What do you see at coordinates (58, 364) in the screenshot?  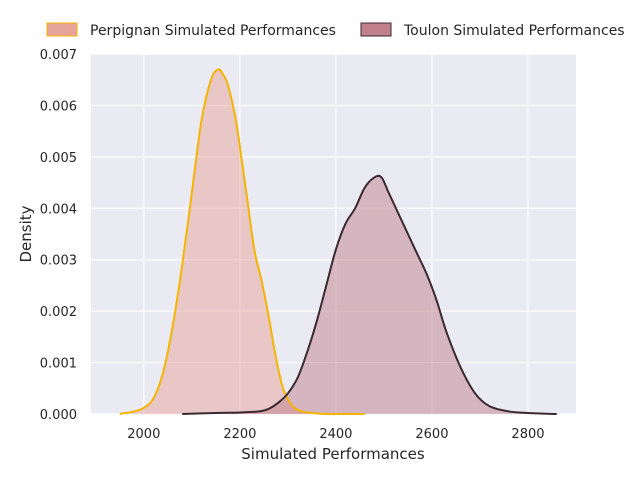 I see `y-tick-label: 0.001` at bounding box center [58, 364].